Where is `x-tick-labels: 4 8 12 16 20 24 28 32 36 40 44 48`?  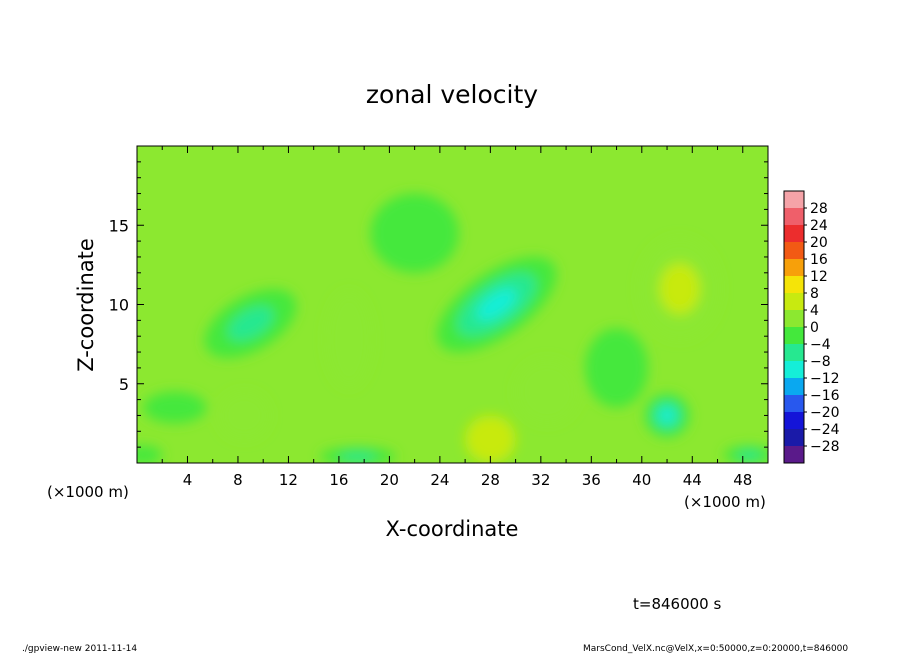 x-tick-labels: 4 8 12 16 20 24 28 32 36 40 44 48 is located at coordinates (468, 480).